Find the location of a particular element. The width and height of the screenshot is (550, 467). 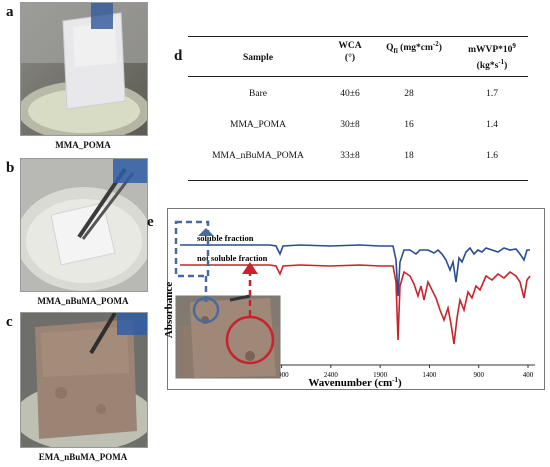

panel-letter-e: e is located at coordinates (150, 222).